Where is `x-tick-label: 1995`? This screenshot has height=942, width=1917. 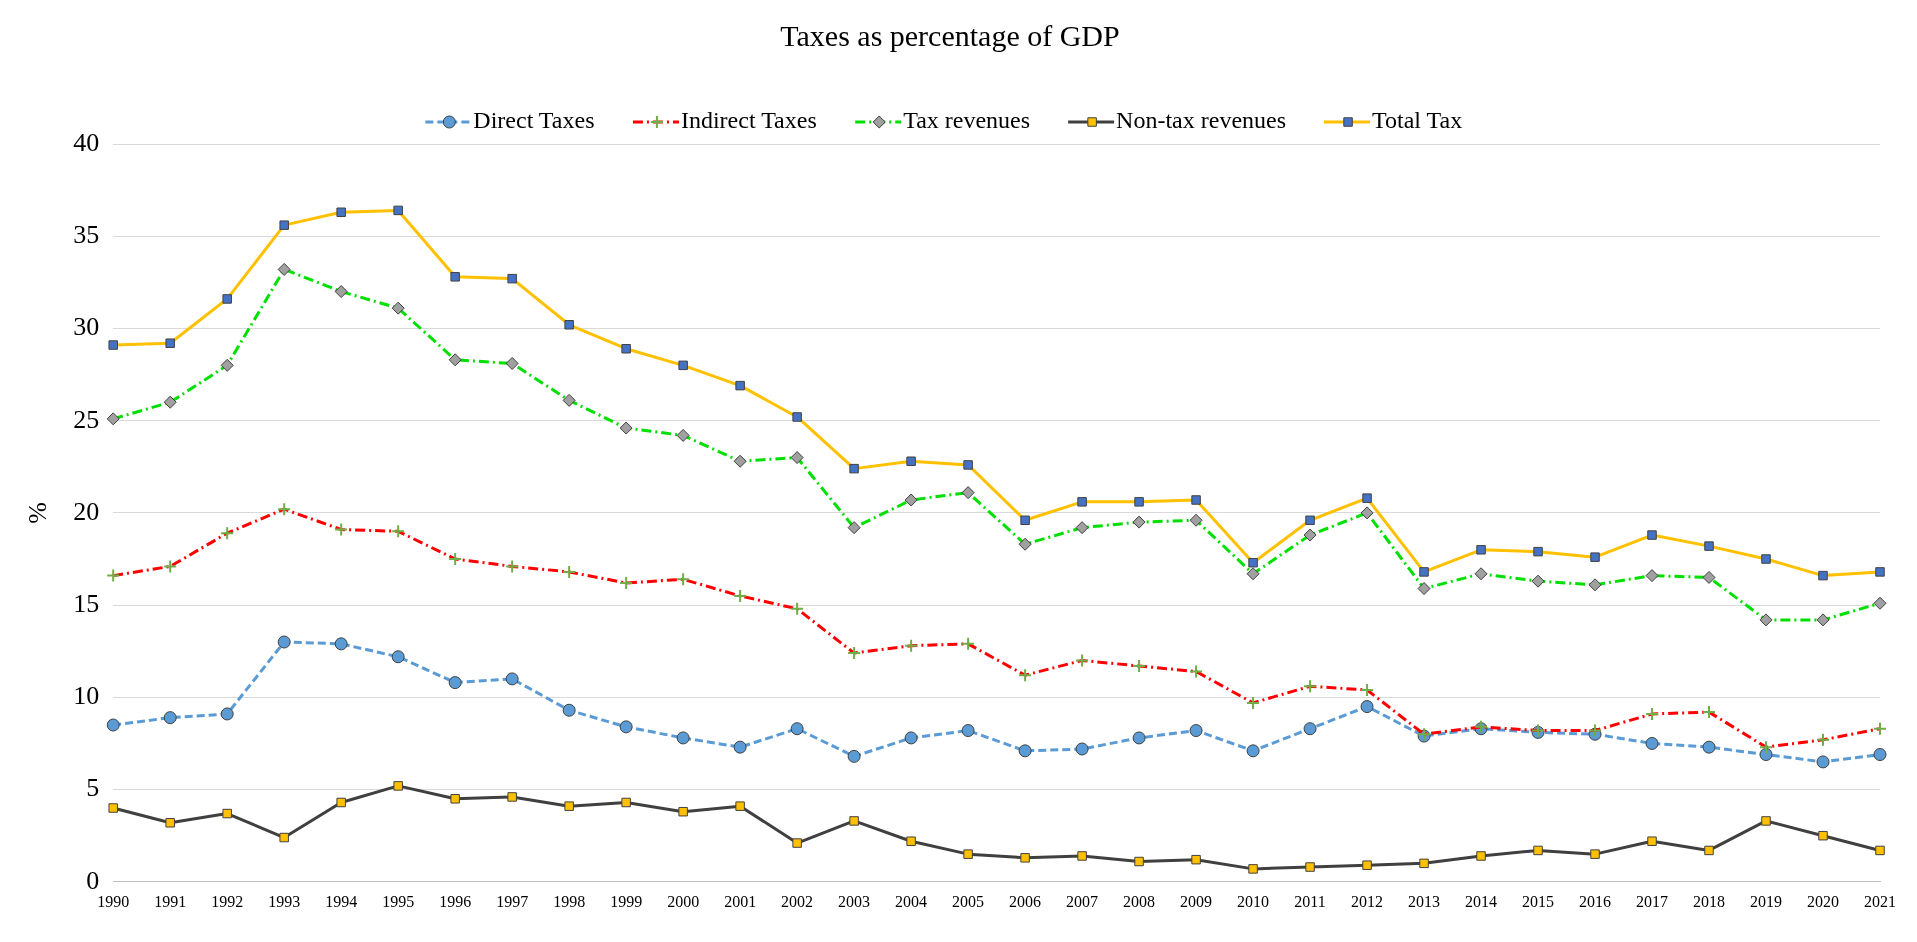 x-tick-label: 1995 is located at coordinates (398, 901).